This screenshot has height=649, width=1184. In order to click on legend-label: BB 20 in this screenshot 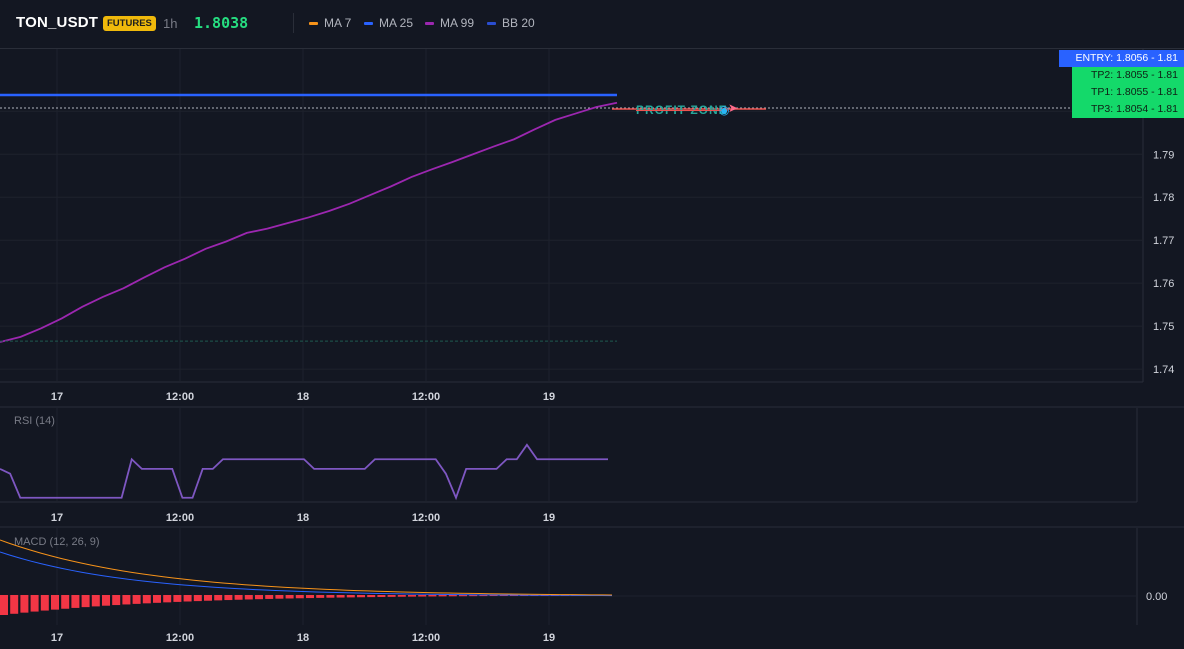, I will do `click(518, 23)`.